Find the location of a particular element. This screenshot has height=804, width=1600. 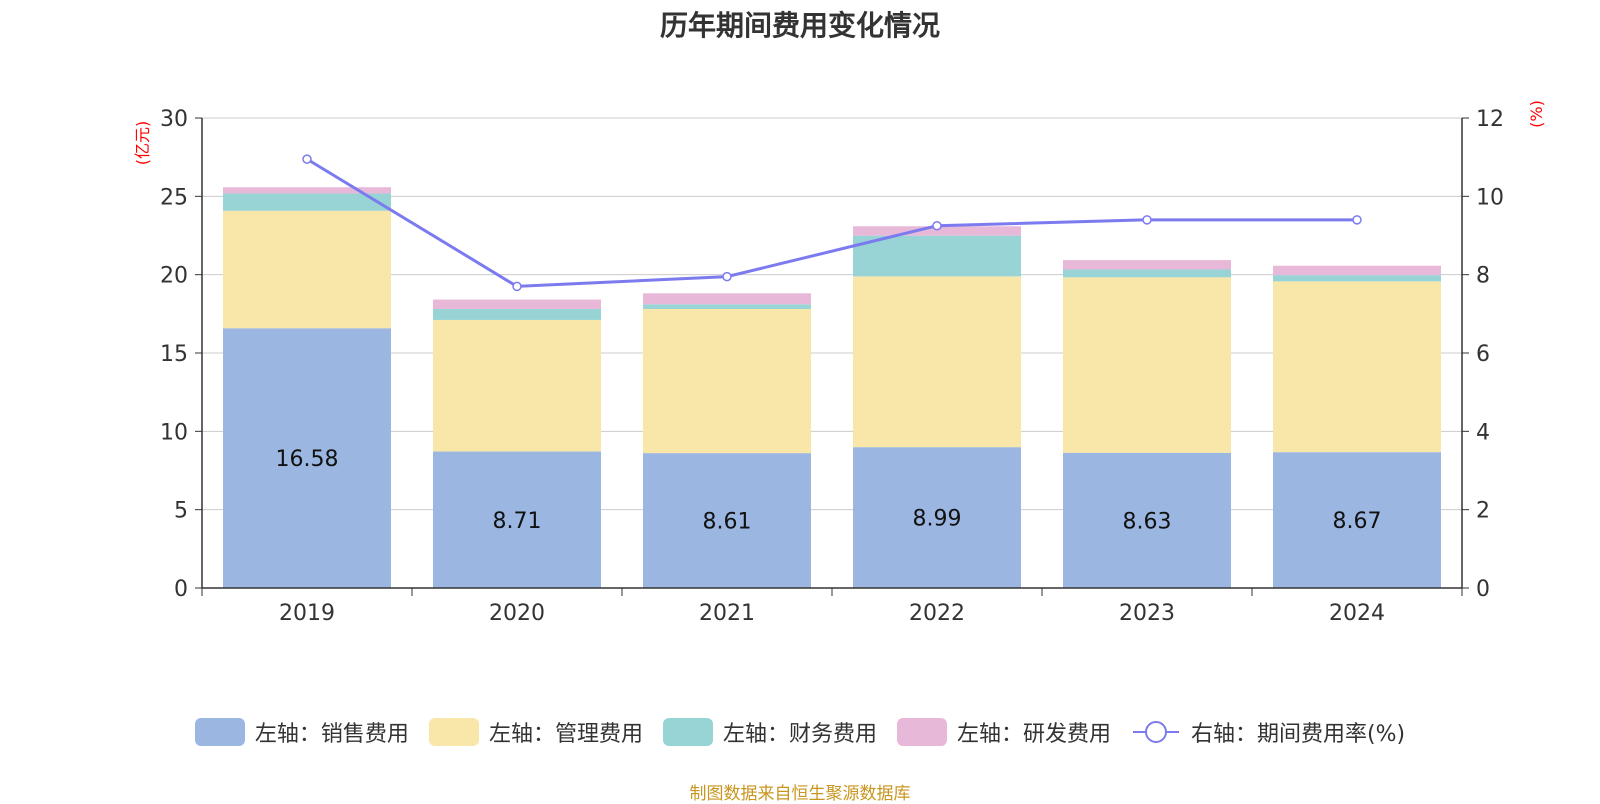

bar-label-2019: 16.58 is located at coordinates (307, 459).